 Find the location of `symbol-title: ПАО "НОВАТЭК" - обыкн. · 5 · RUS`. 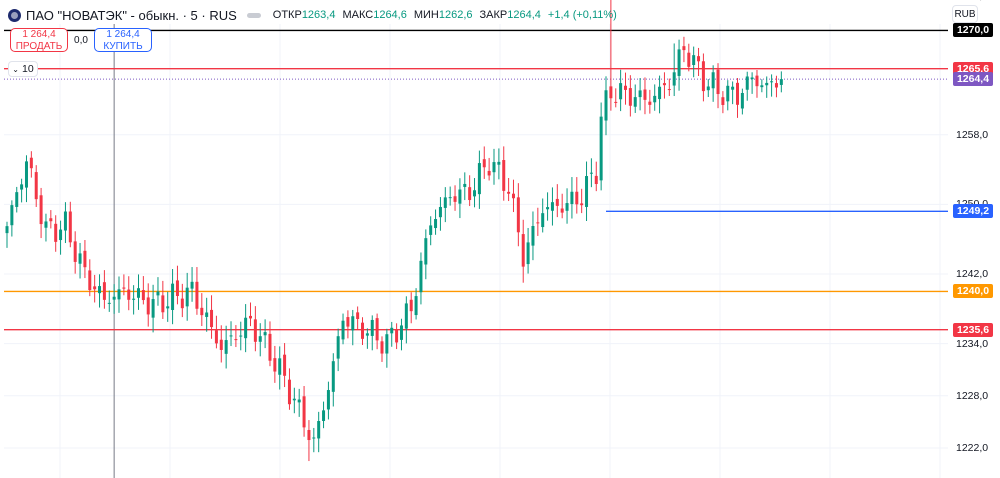

symbol-title: ПАО "НОВАТЭК" - обыкн. · 5 · RUS is located at coordinates (131, 15).